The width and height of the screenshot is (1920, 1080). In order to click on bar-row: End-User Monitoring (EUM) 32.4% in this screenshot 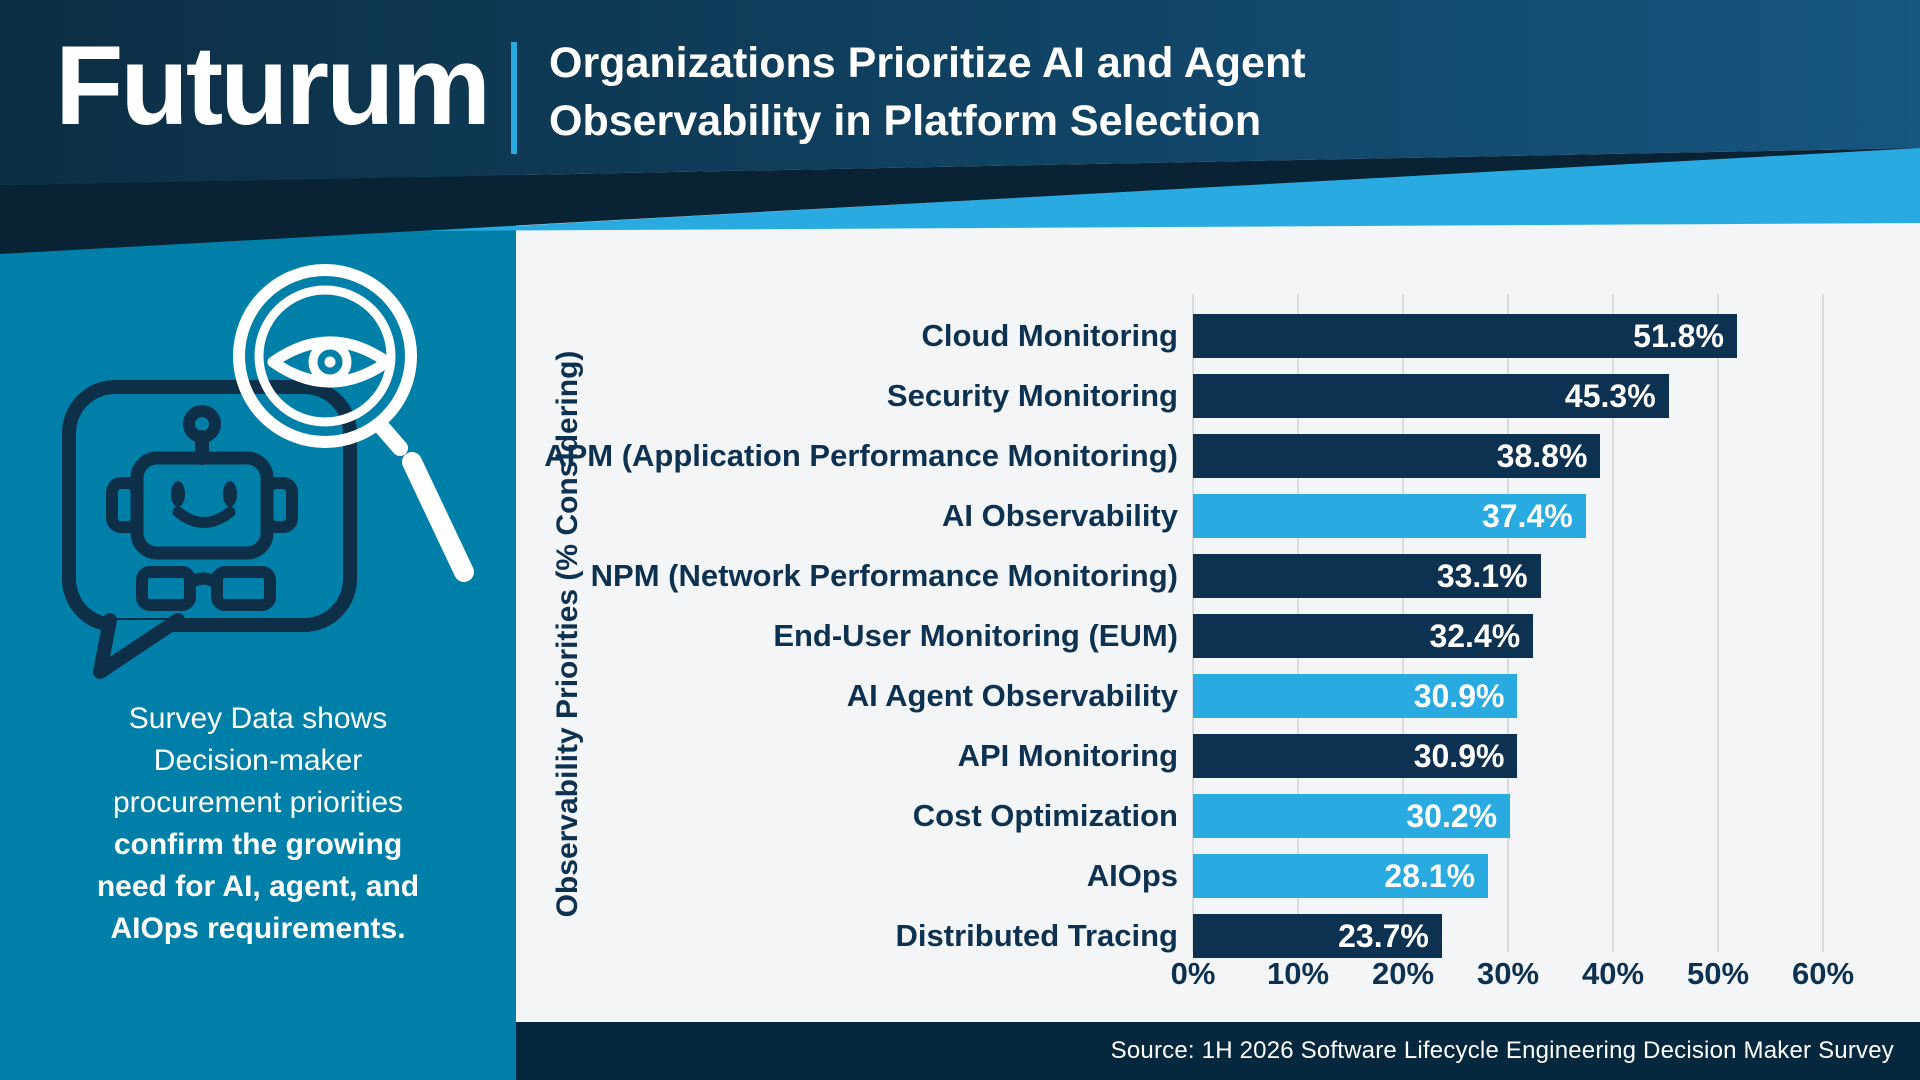, I will do `click(1218, 636)`.